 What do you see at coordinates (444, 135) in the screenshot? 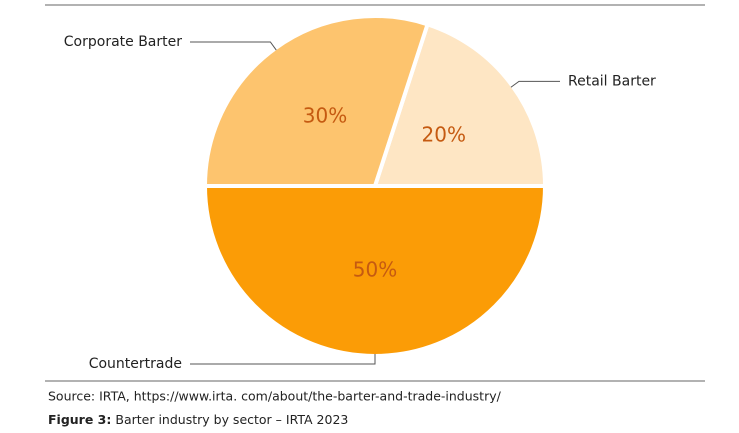
I see `data-label: 20%` at bounding box center [444, 135].